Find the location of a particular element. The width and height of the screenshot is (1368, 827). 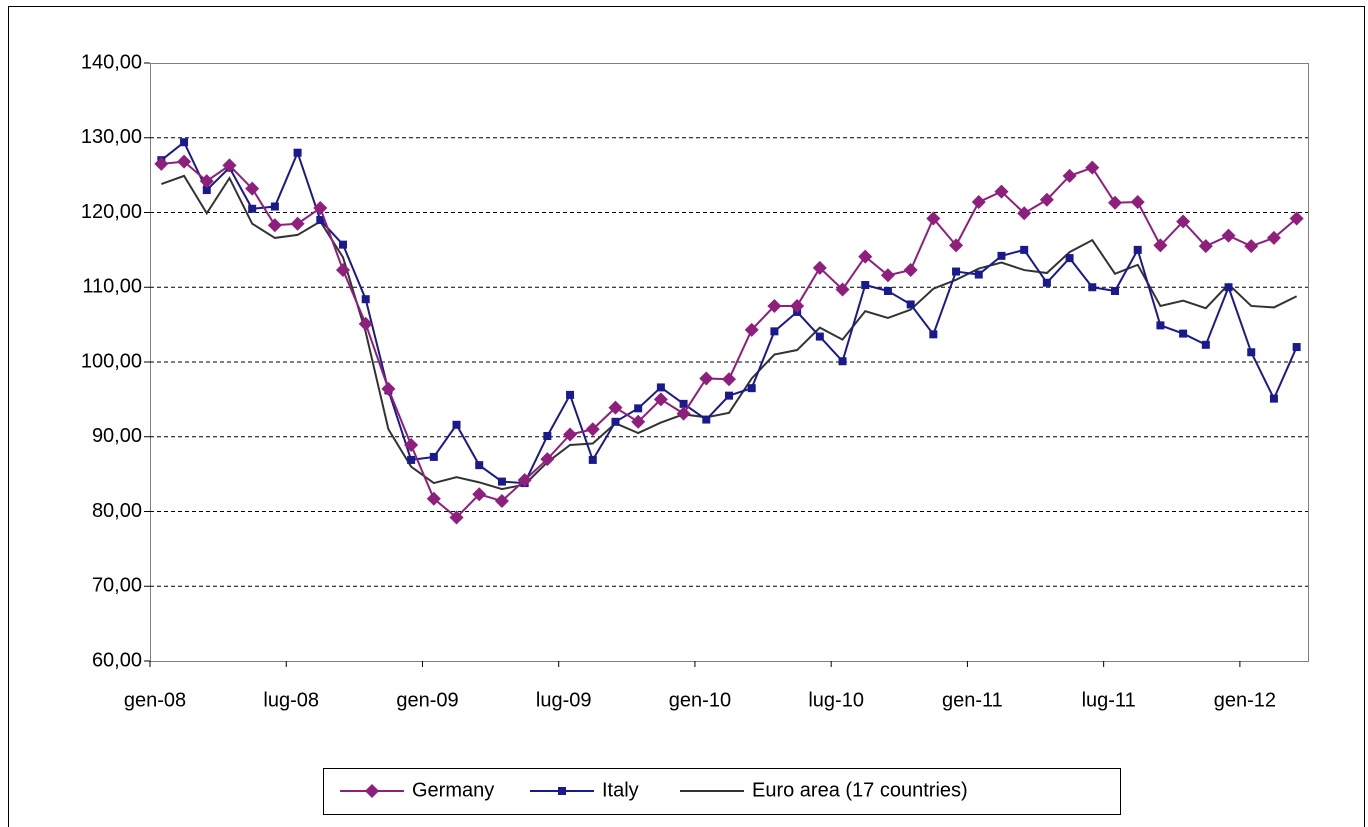

x-tick-label: gen-12 is located at coordinates (1245, 700).